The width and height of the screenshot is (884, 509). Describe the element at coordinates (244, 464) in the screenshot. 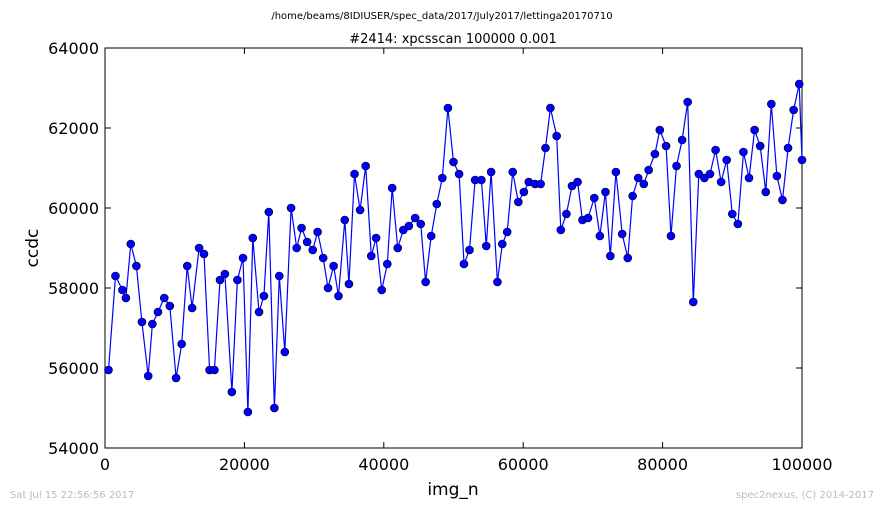

I see `x-tick-label: 20000` at that location.